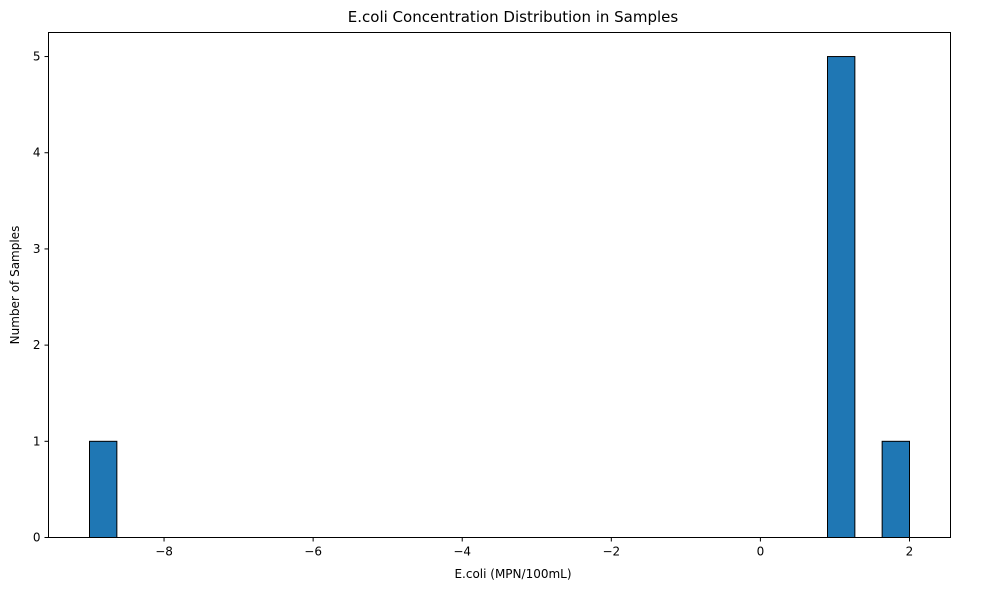  I want to click on y-tick-label: 4, so click(37, 153).